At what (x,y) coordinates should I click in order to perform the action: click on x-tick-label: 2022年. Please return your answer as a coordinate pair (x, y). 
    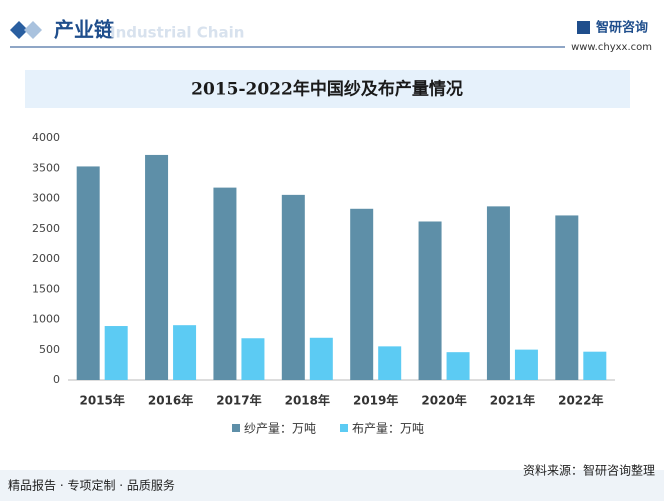
    Looking at the image, I should click on (580, 400).